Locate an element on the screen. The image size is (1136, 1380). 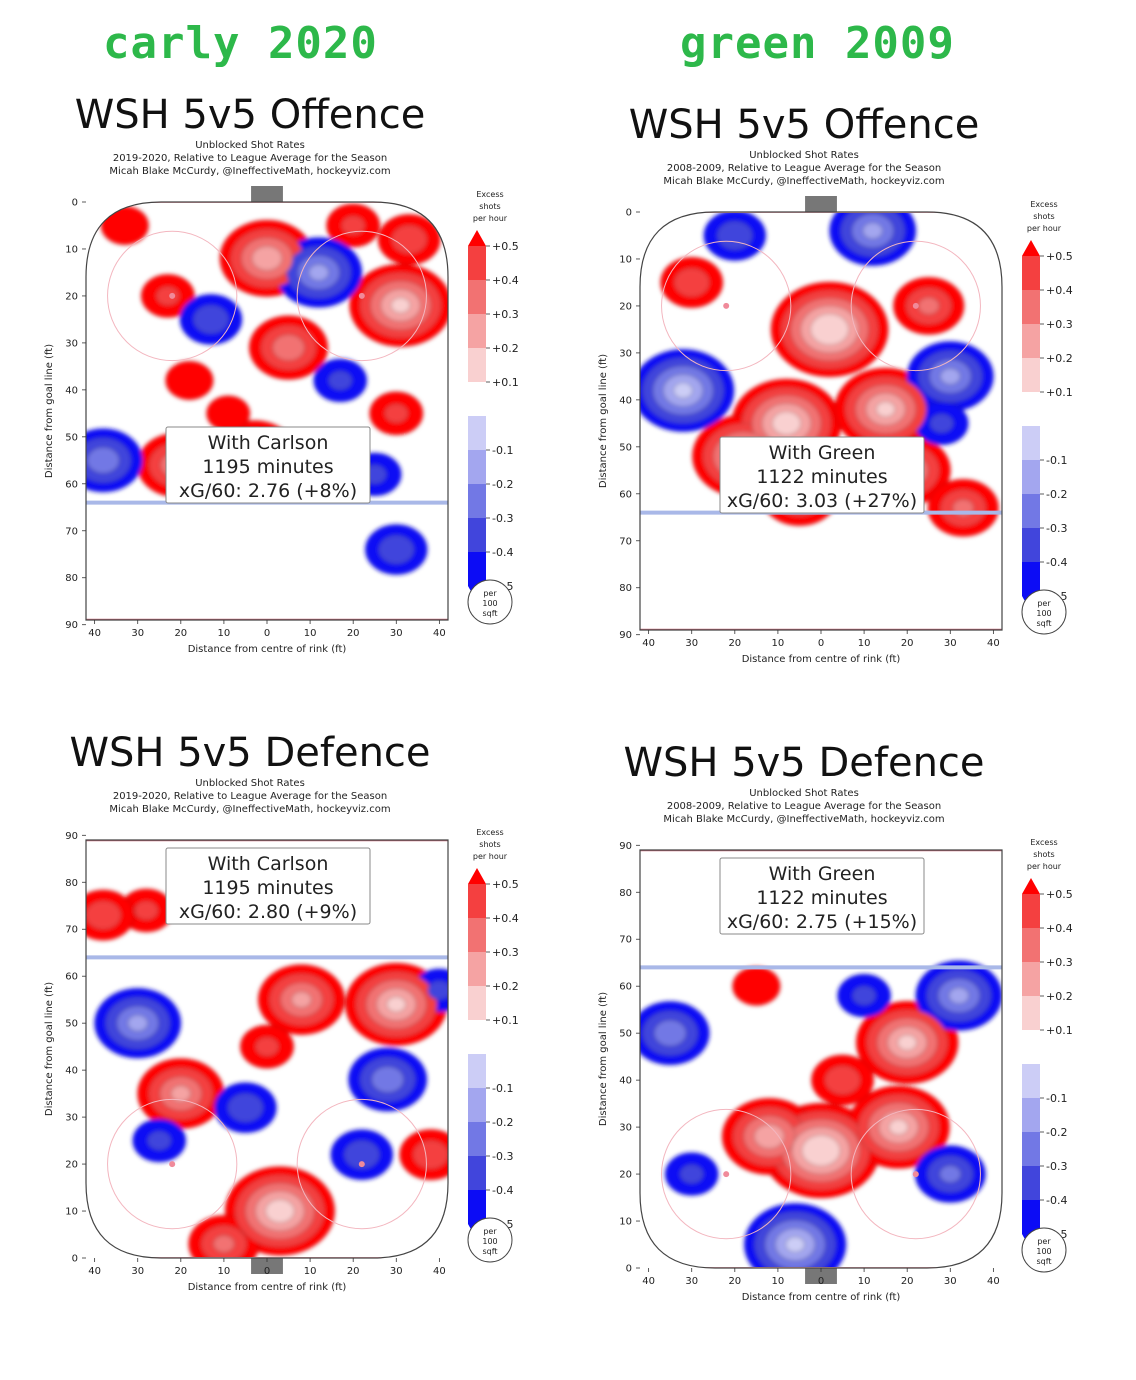
unit-label: 100 is located at coordinates (1043, 1251).